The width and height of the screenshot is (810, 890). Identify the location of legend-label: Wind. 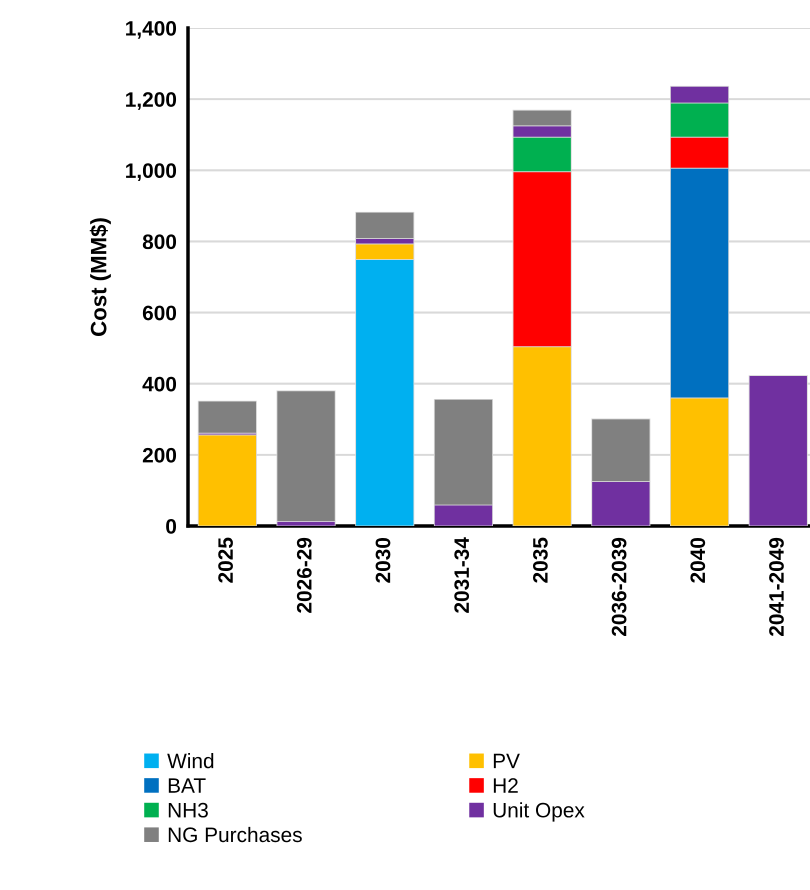
(190, 760).